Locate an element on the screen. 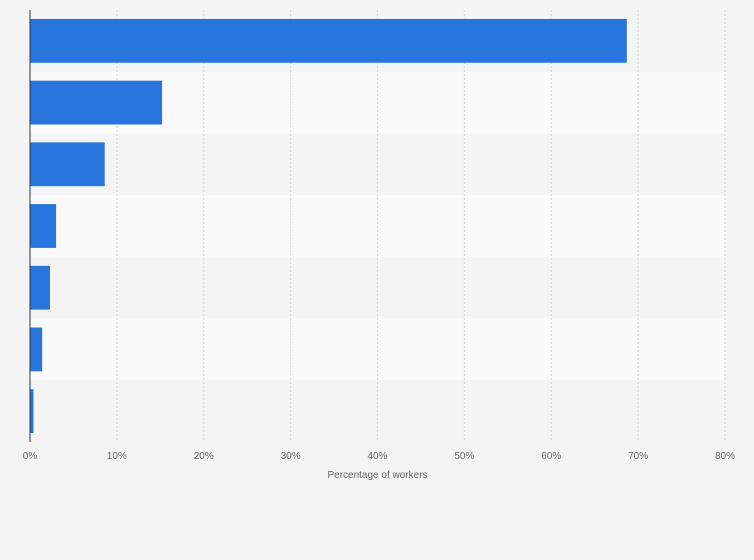 This screenshot has height=560, width=754. x-tick-label: 0% is located at coordinates (30, 456).